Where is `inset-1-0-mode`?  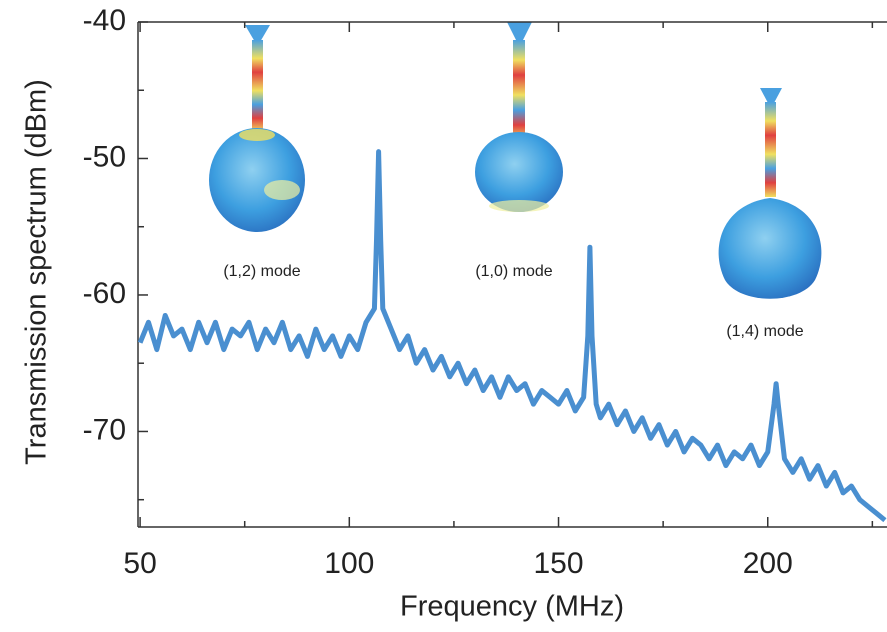 inset-1-0-mode is located at coordinates (519, 117).